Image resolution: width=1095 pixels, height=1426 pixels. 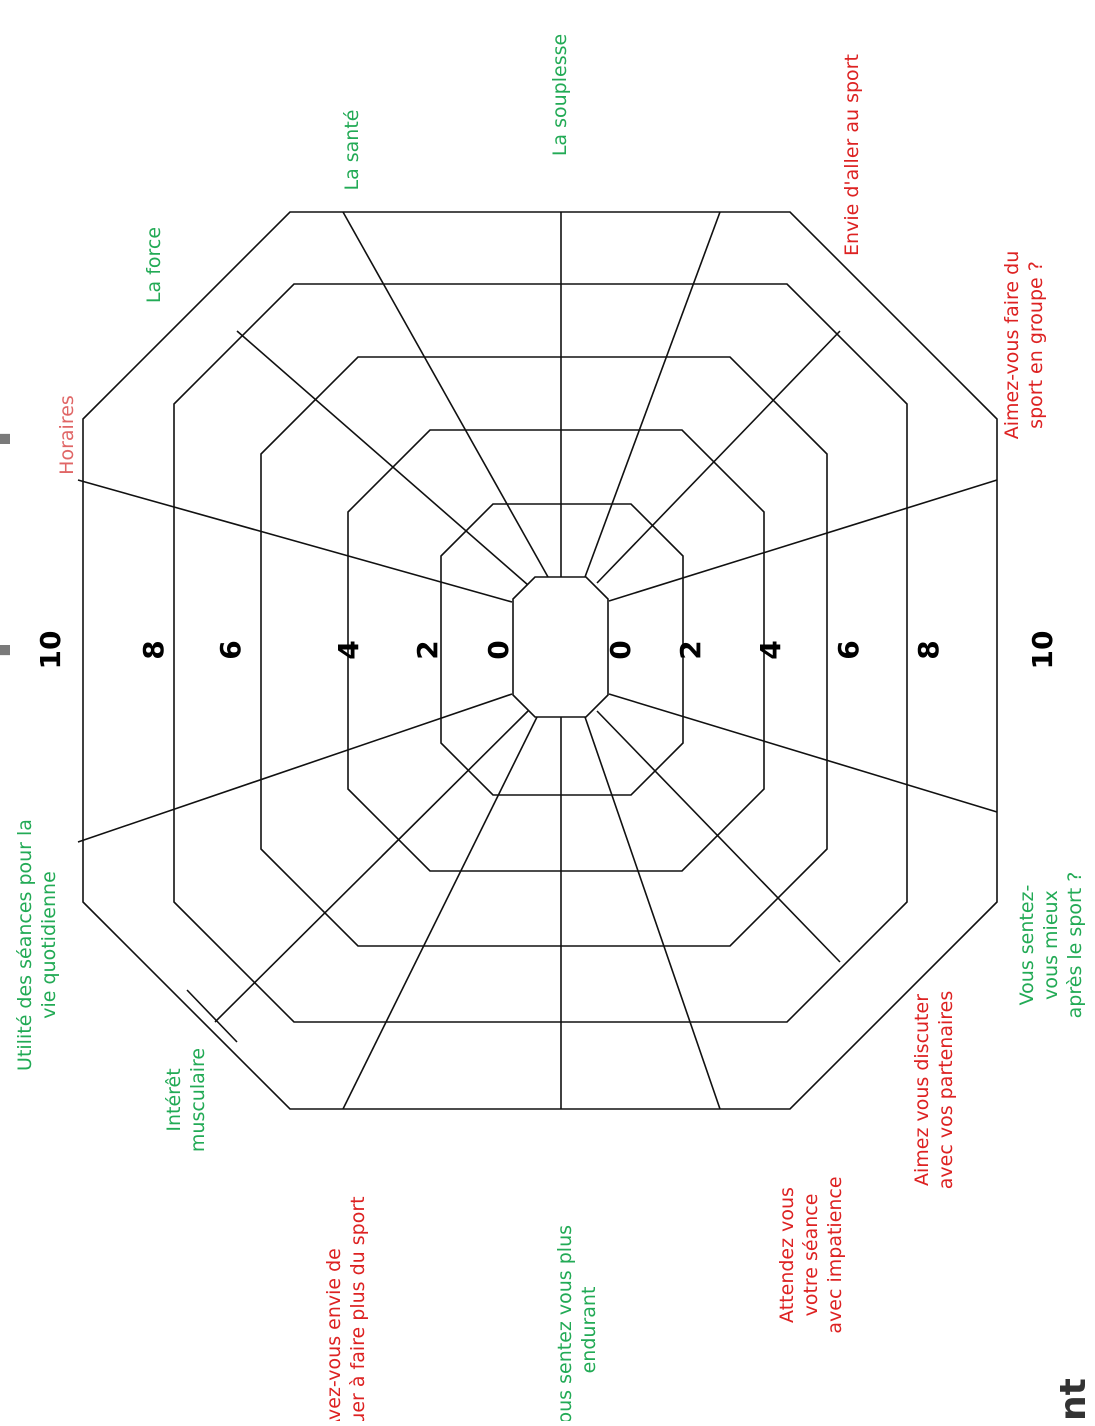 I want to click on axis-label-envie-sport: Envie d'aller au sport, so click(x=852, y=155).